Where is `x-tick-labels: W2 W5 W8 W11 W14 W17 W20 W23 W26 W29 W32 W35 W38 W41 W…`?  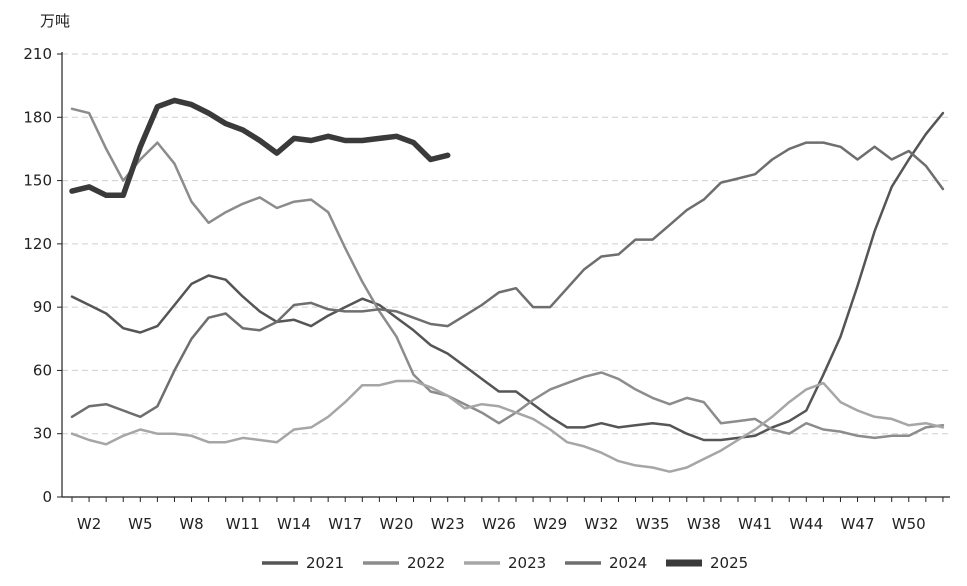 x-tick-labels: W2 W5 W8 W11 W14 W17 W20 W23 W26 W29 W32 W35 W38 W41 W… is located at coordinates (501, 524).